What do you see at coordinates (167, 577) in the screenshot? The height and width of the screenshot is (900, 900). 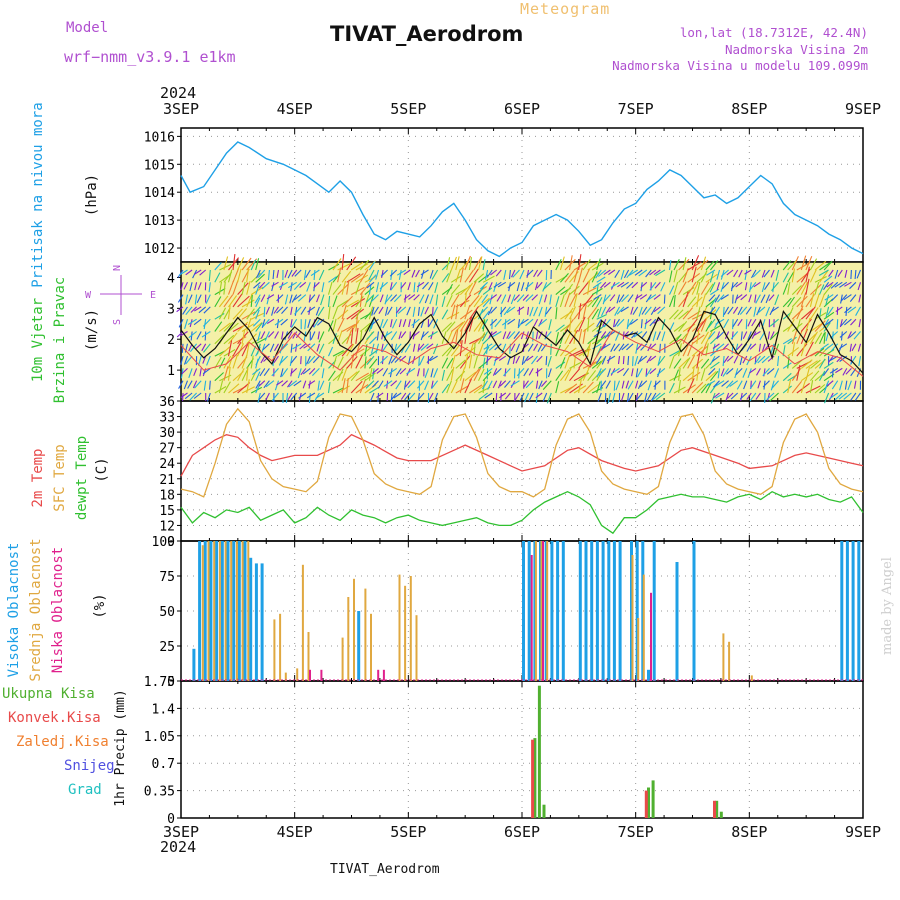 I see `y-tick-label: 75` at bounding box center [167, 577].